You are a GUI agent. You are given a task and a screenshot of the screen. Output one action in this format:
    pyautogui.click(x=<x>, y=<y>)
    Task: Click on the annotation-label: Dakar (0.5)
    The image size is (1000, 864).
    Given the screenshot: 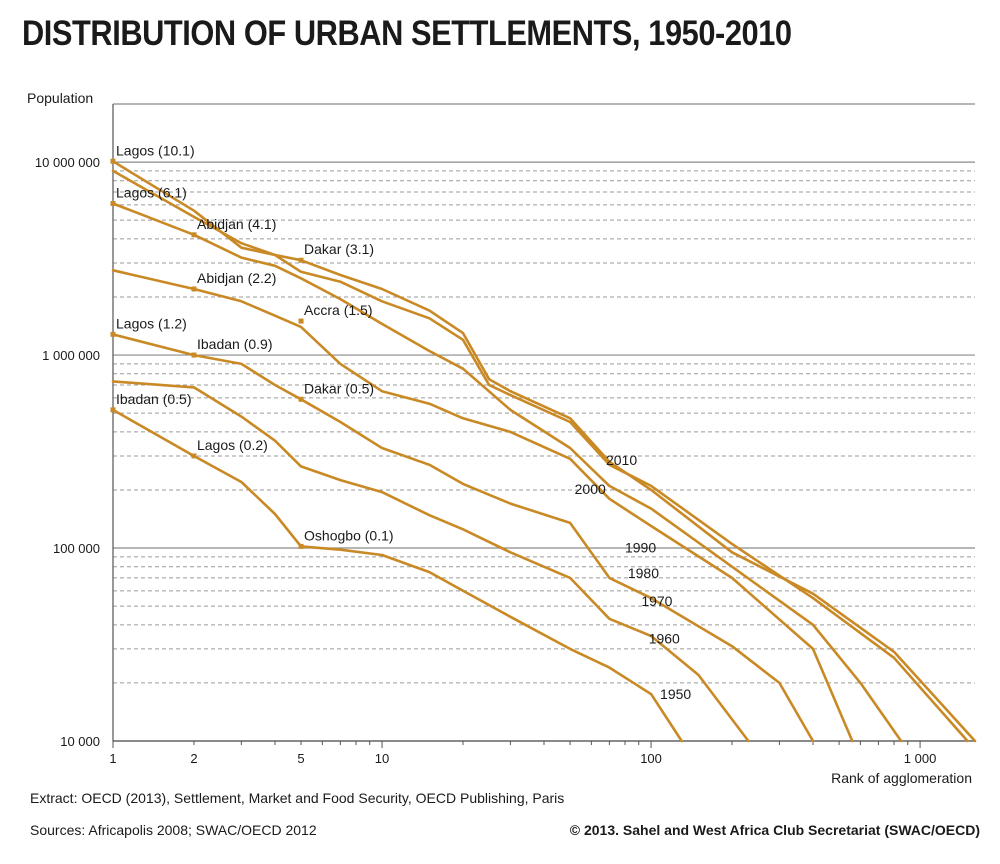 What is the action you would take?
    pyautogui.click(x=339, y=388)
    